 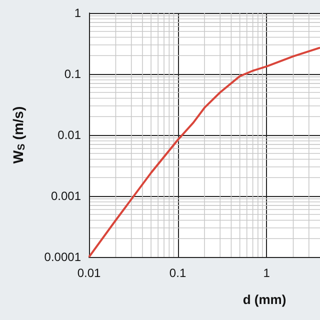 I want to click on x-tick-label: 0.1, so click(x=177, y=273).